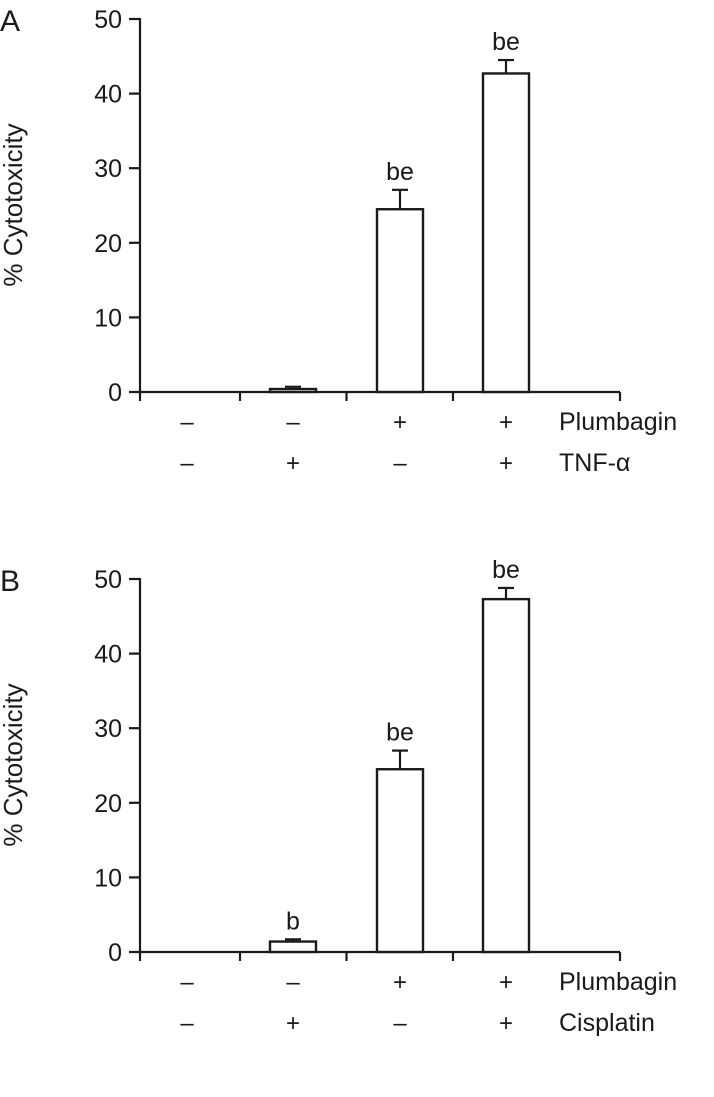  Describe the element at coordinates (10, 21) in the screenshot. I see `panel-label: A` at that location.